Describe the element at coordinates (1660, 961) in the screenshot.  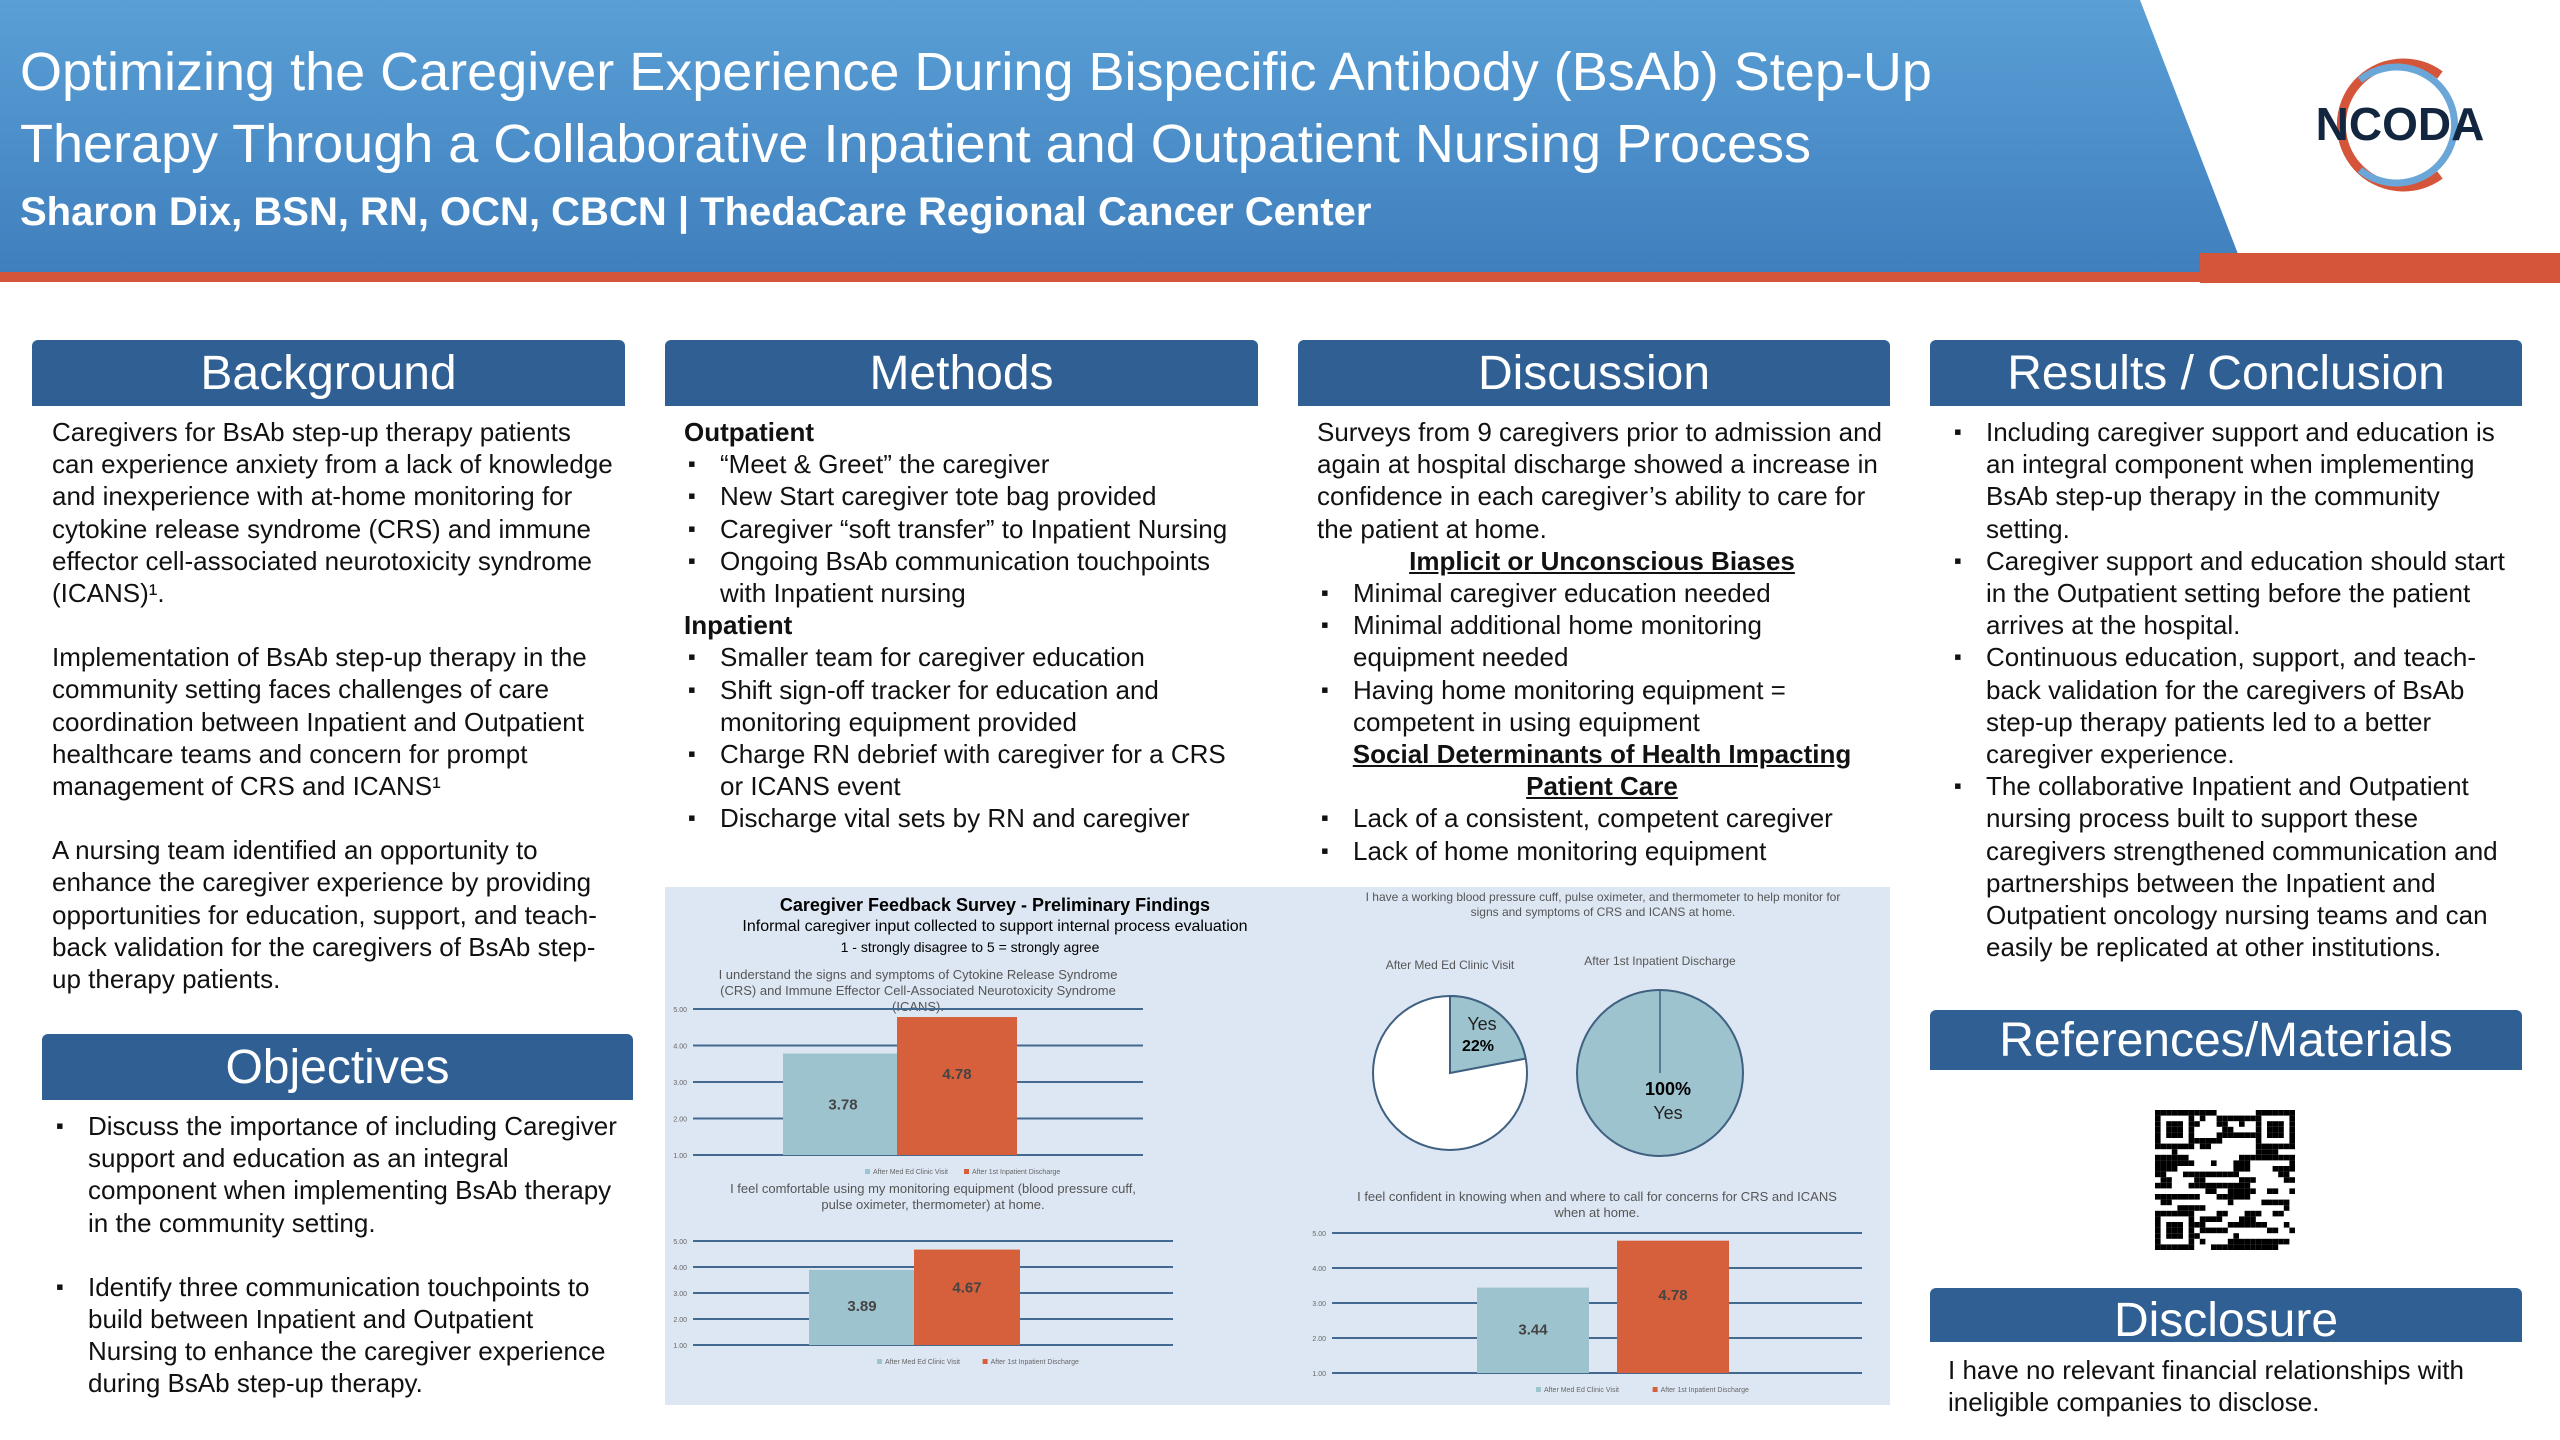
I see `pie-title: After 1st Inpatient Discharge` at that location.